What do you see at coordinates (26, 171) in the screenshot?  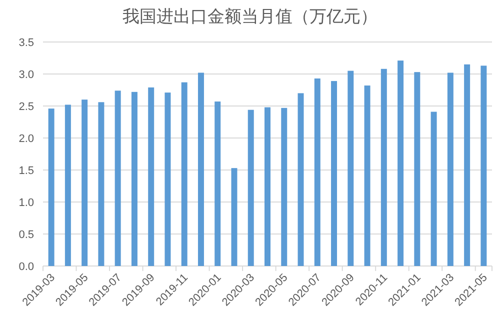 I see `y-tick-label: 1.5` at bounding box center [26, 171].